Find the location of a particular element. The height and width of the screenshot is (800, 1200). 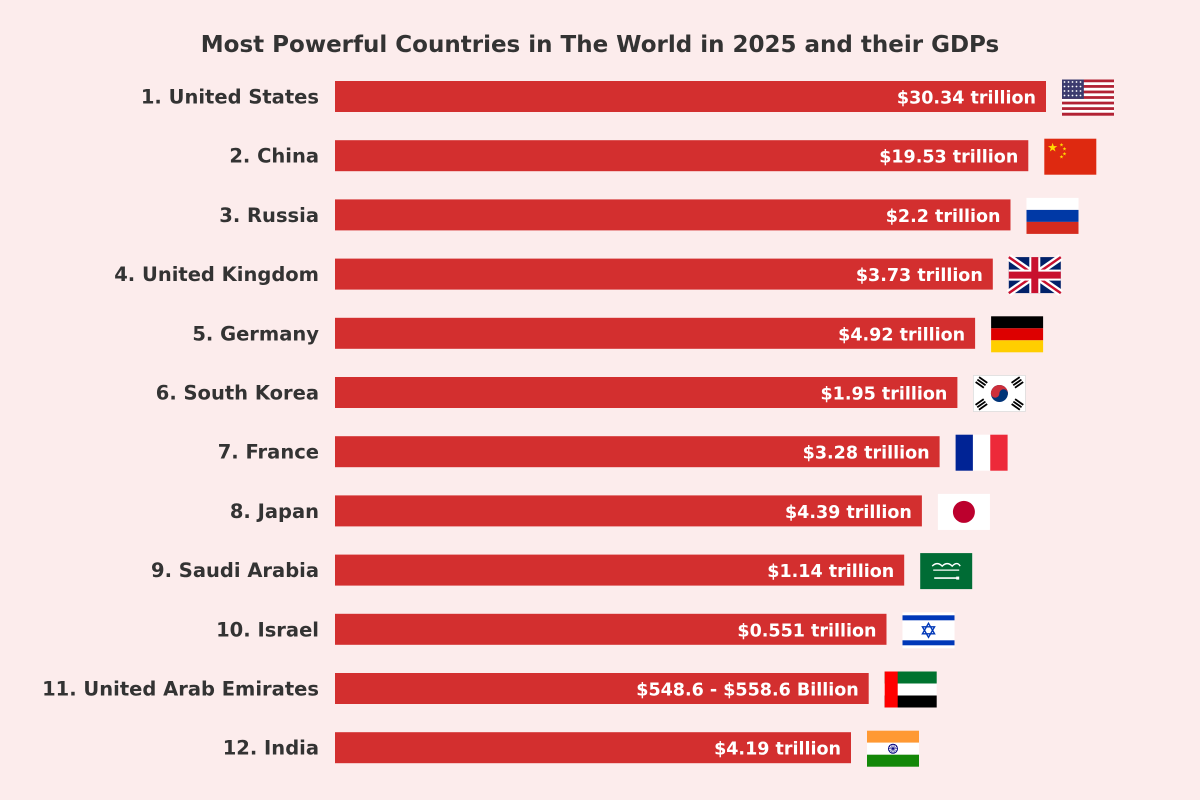

japan-flag-icon is located at coordinates (963, 511).